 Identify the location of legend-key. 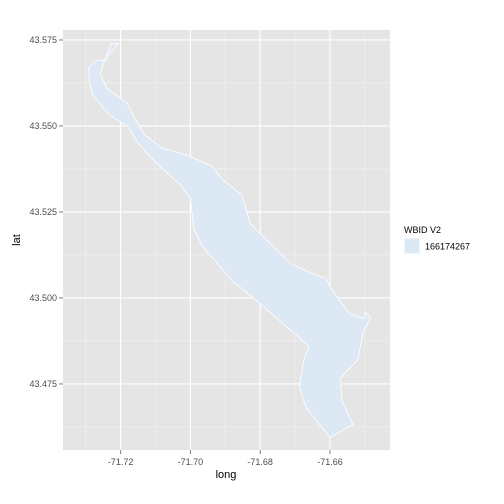
(412, 246).